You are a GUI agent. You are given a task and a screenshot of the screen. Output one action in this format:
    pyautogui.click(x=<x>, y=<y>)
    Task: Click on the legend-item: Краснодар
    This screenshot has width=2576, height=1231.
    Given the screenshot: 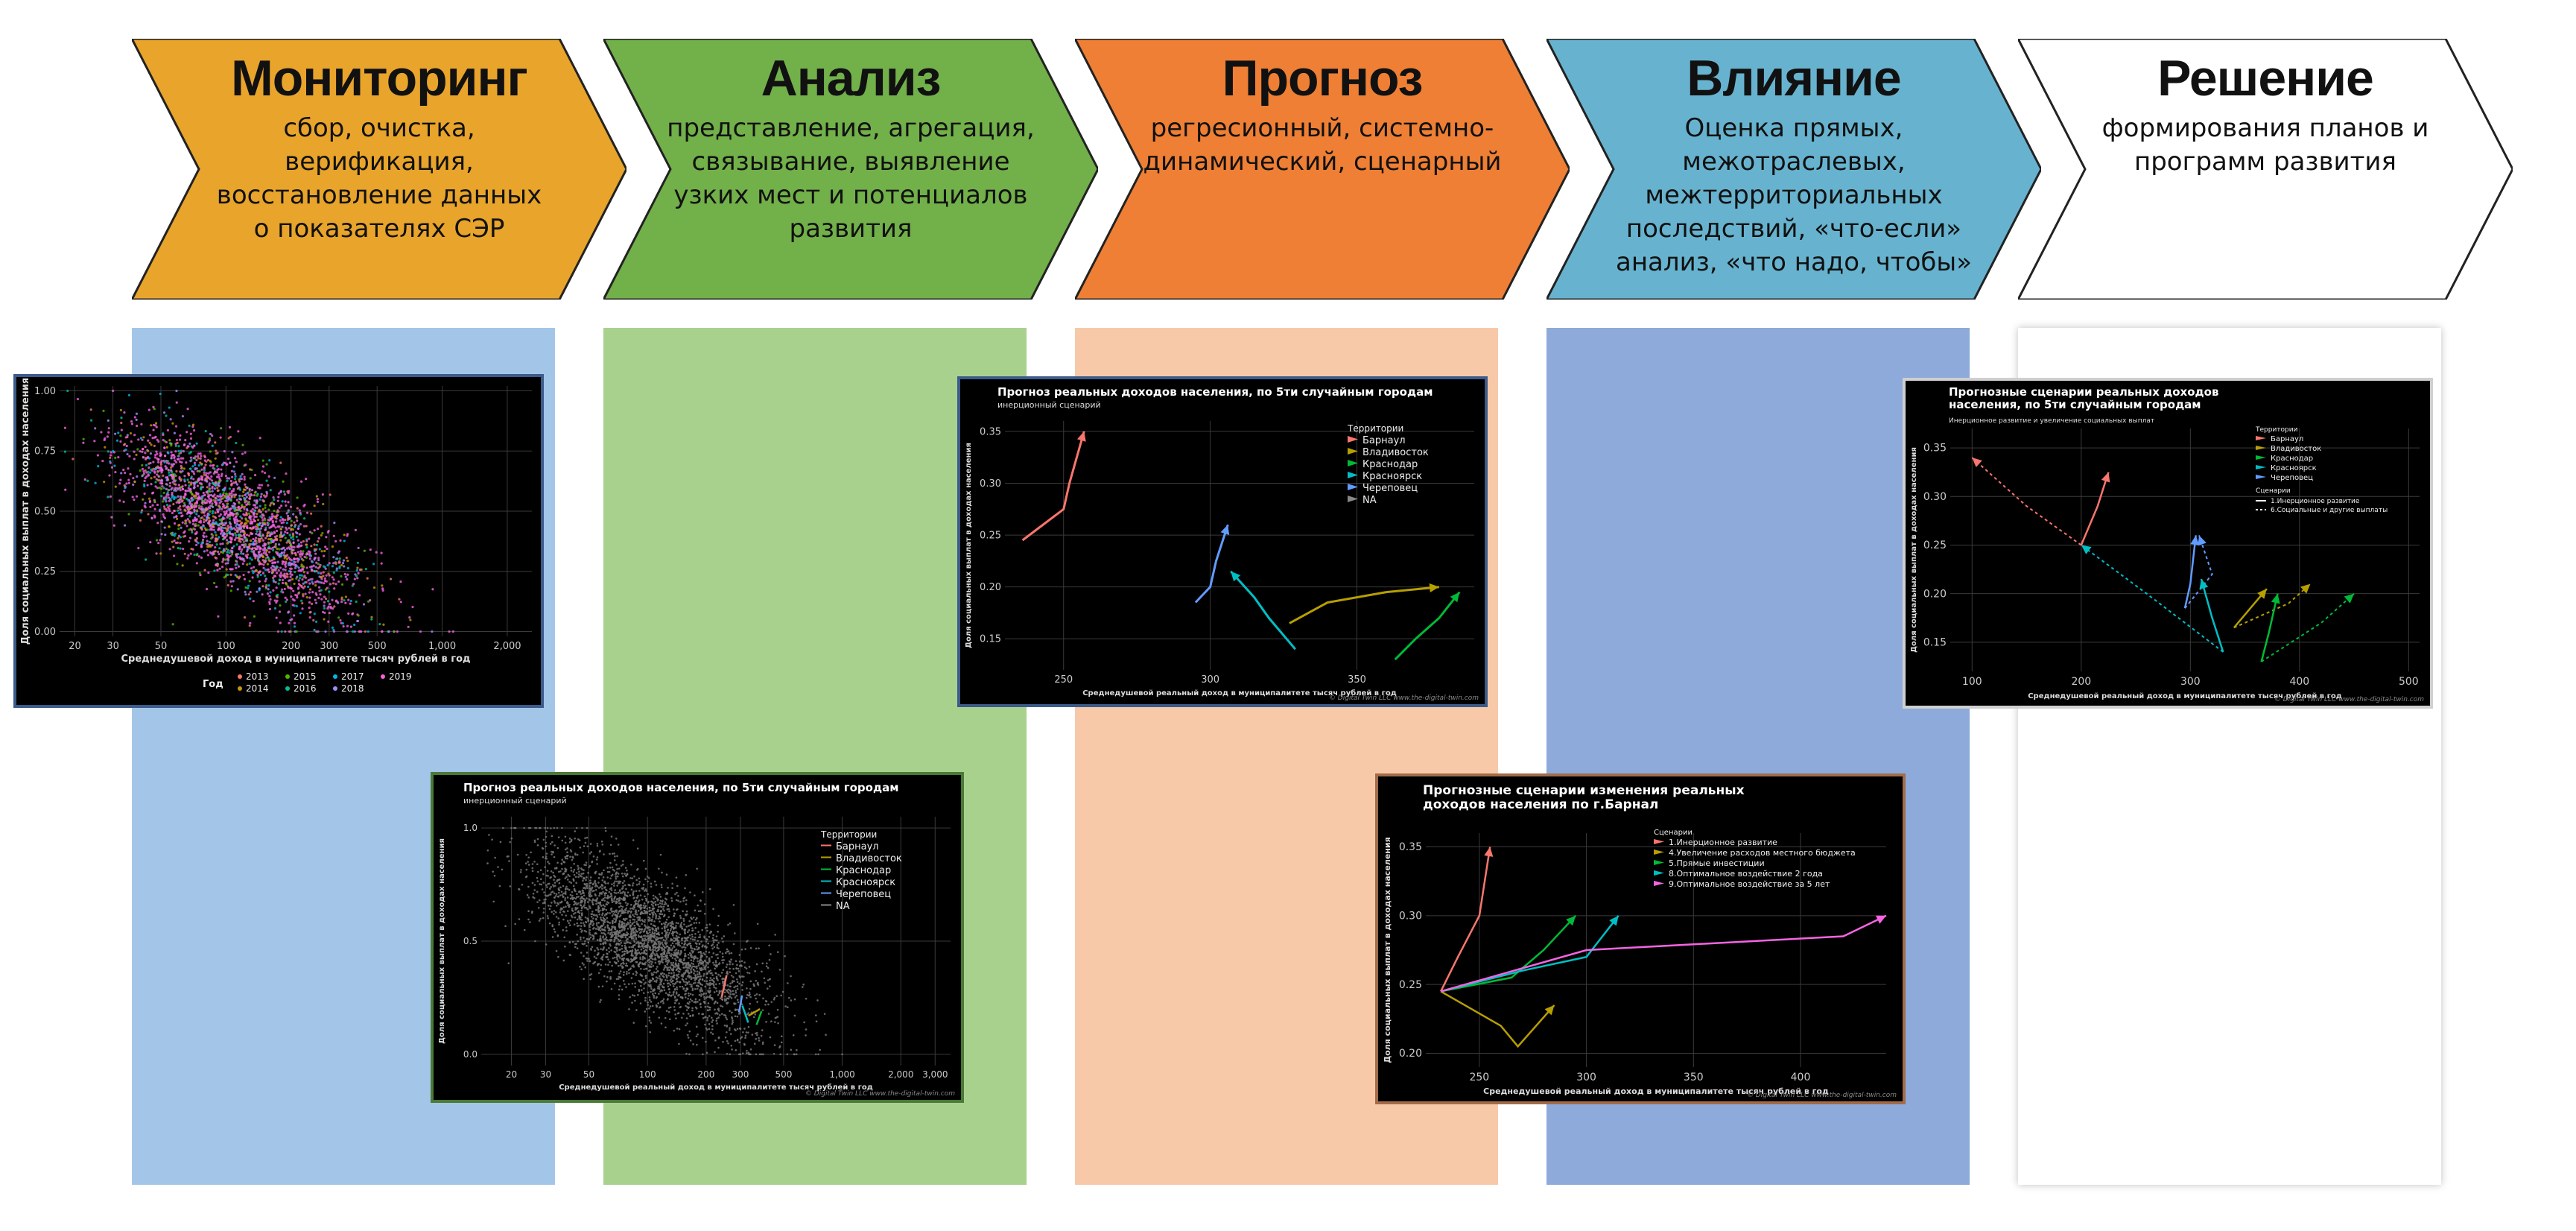 What is the action you would take?
    pyautogui.click(x=1390, y=464)
    